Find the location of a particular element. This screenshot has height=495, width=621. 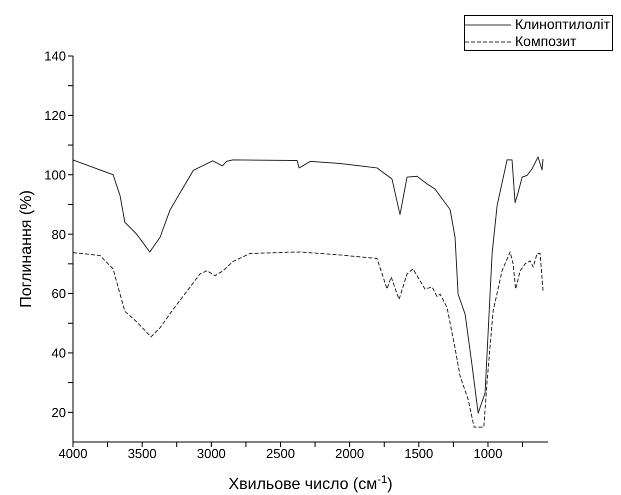

y-tick-label: 40 is located at coordinates (59, 353).